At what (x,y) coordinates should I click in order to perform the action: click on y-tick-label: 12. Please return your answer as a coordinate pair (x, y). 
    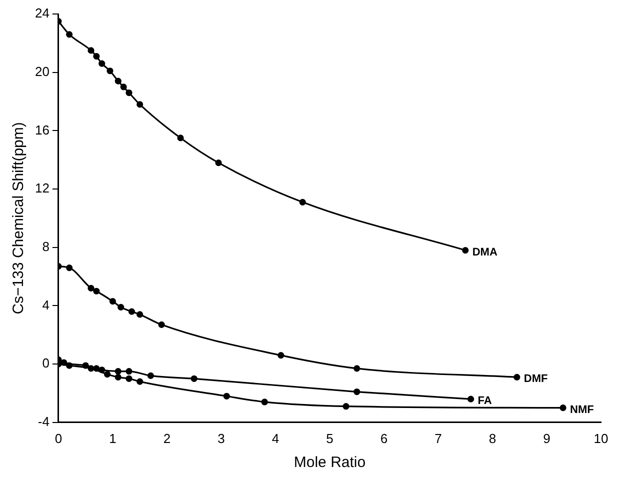
    Looking at the image, I should click on (42, 188).